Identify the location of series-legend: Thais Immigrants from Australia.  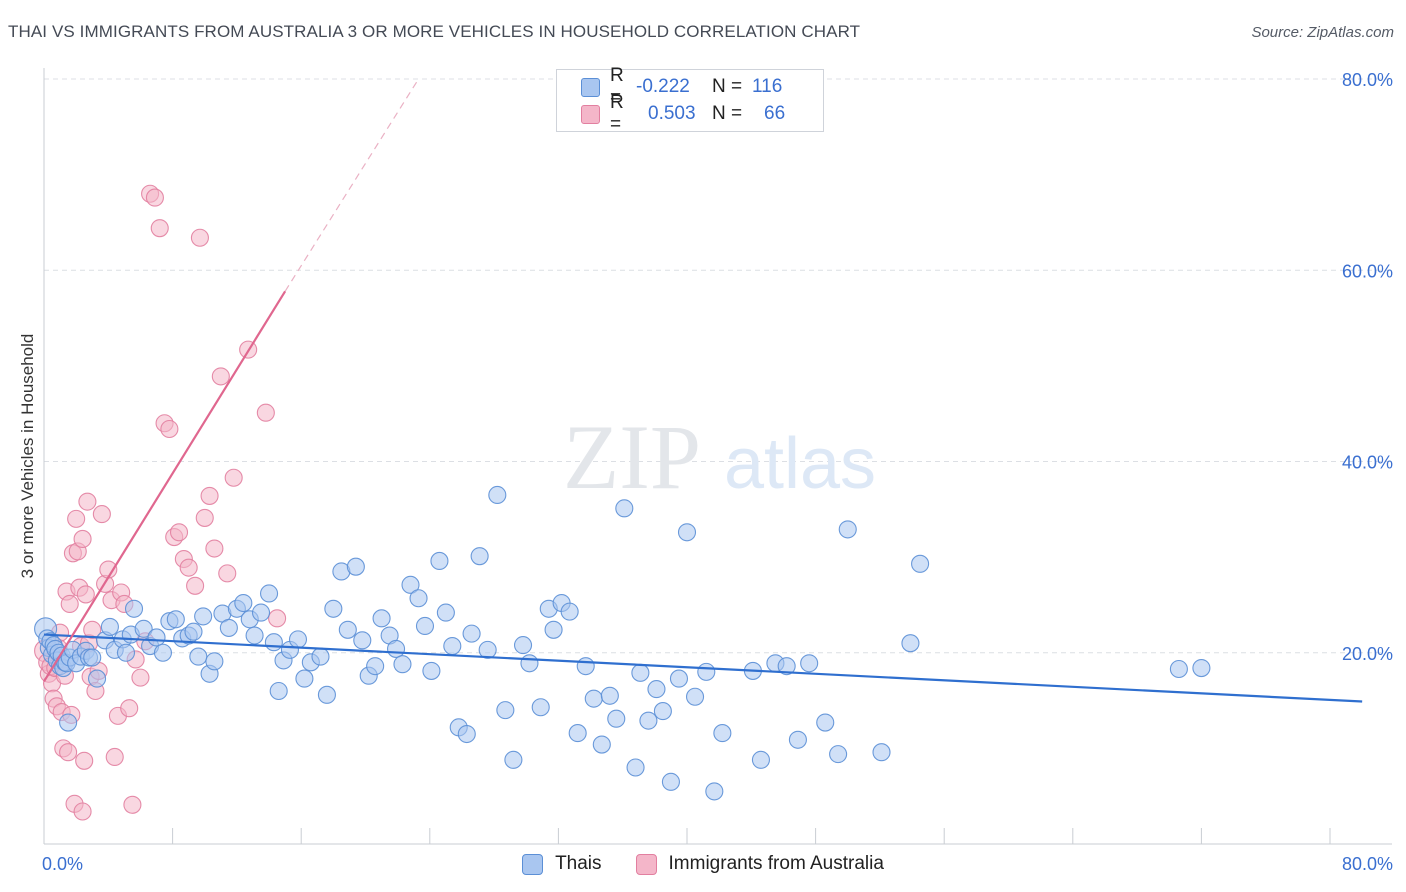
(703, 864).